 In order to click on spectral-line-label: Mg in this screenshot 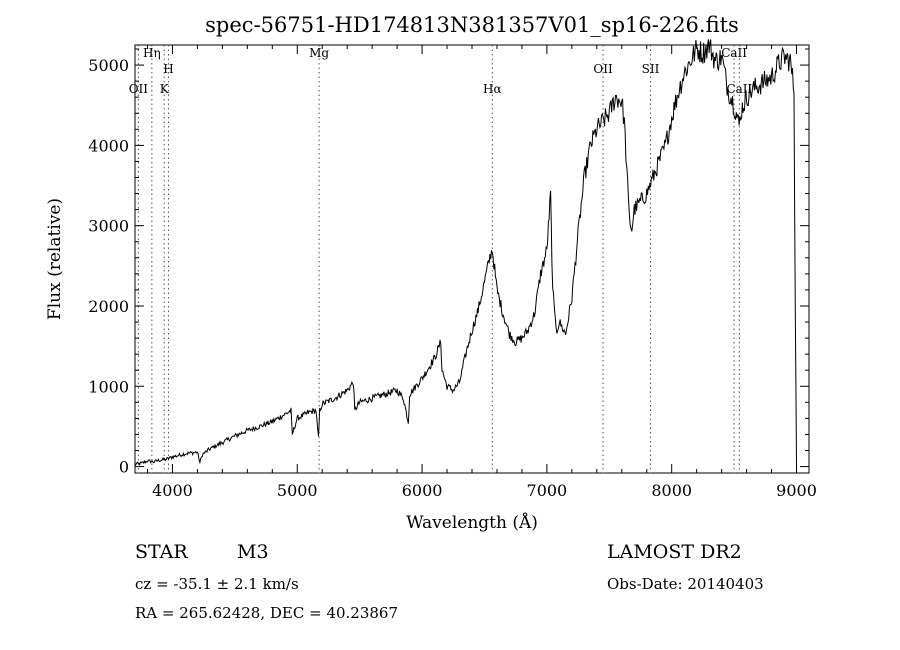, I will do `click(319, 53)`.